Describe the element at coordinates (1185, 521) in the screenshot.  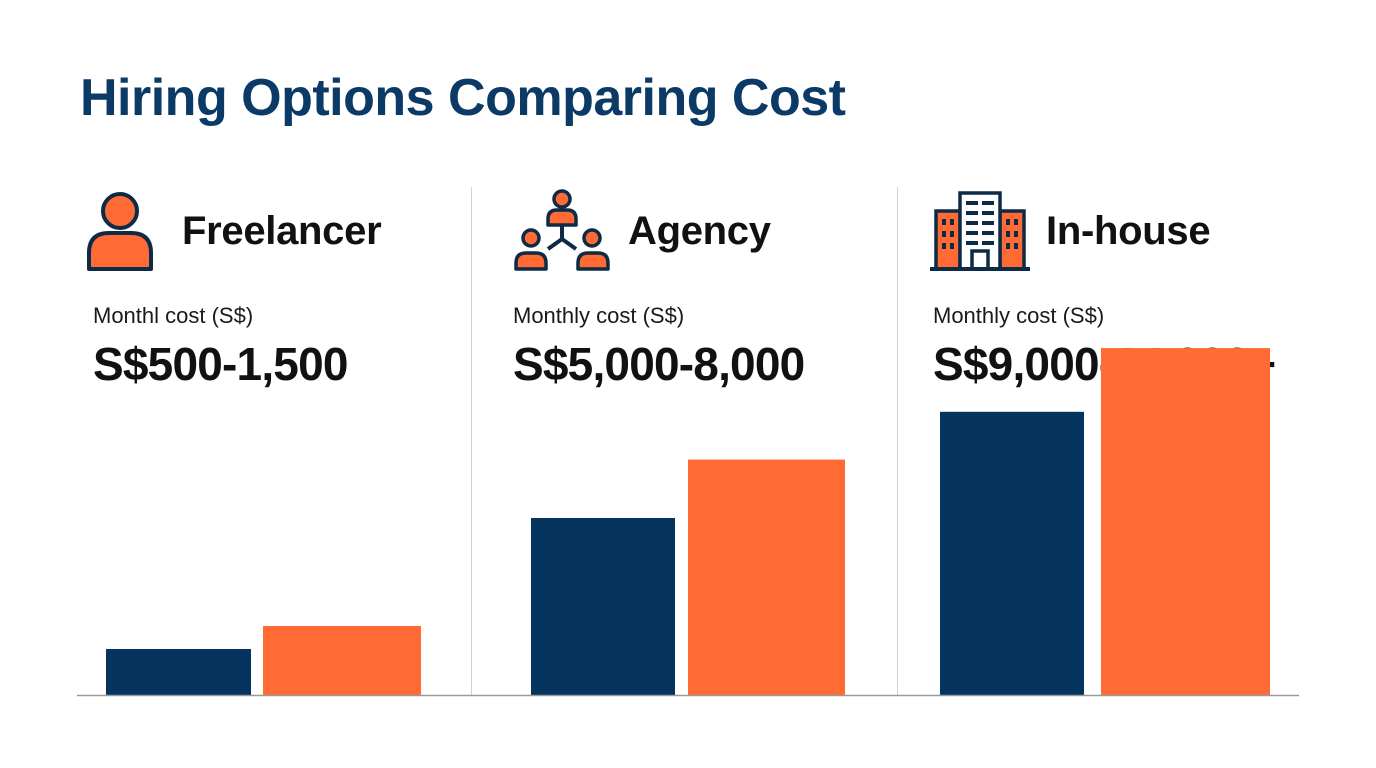
I see `bar-in-house-orange` at that location.